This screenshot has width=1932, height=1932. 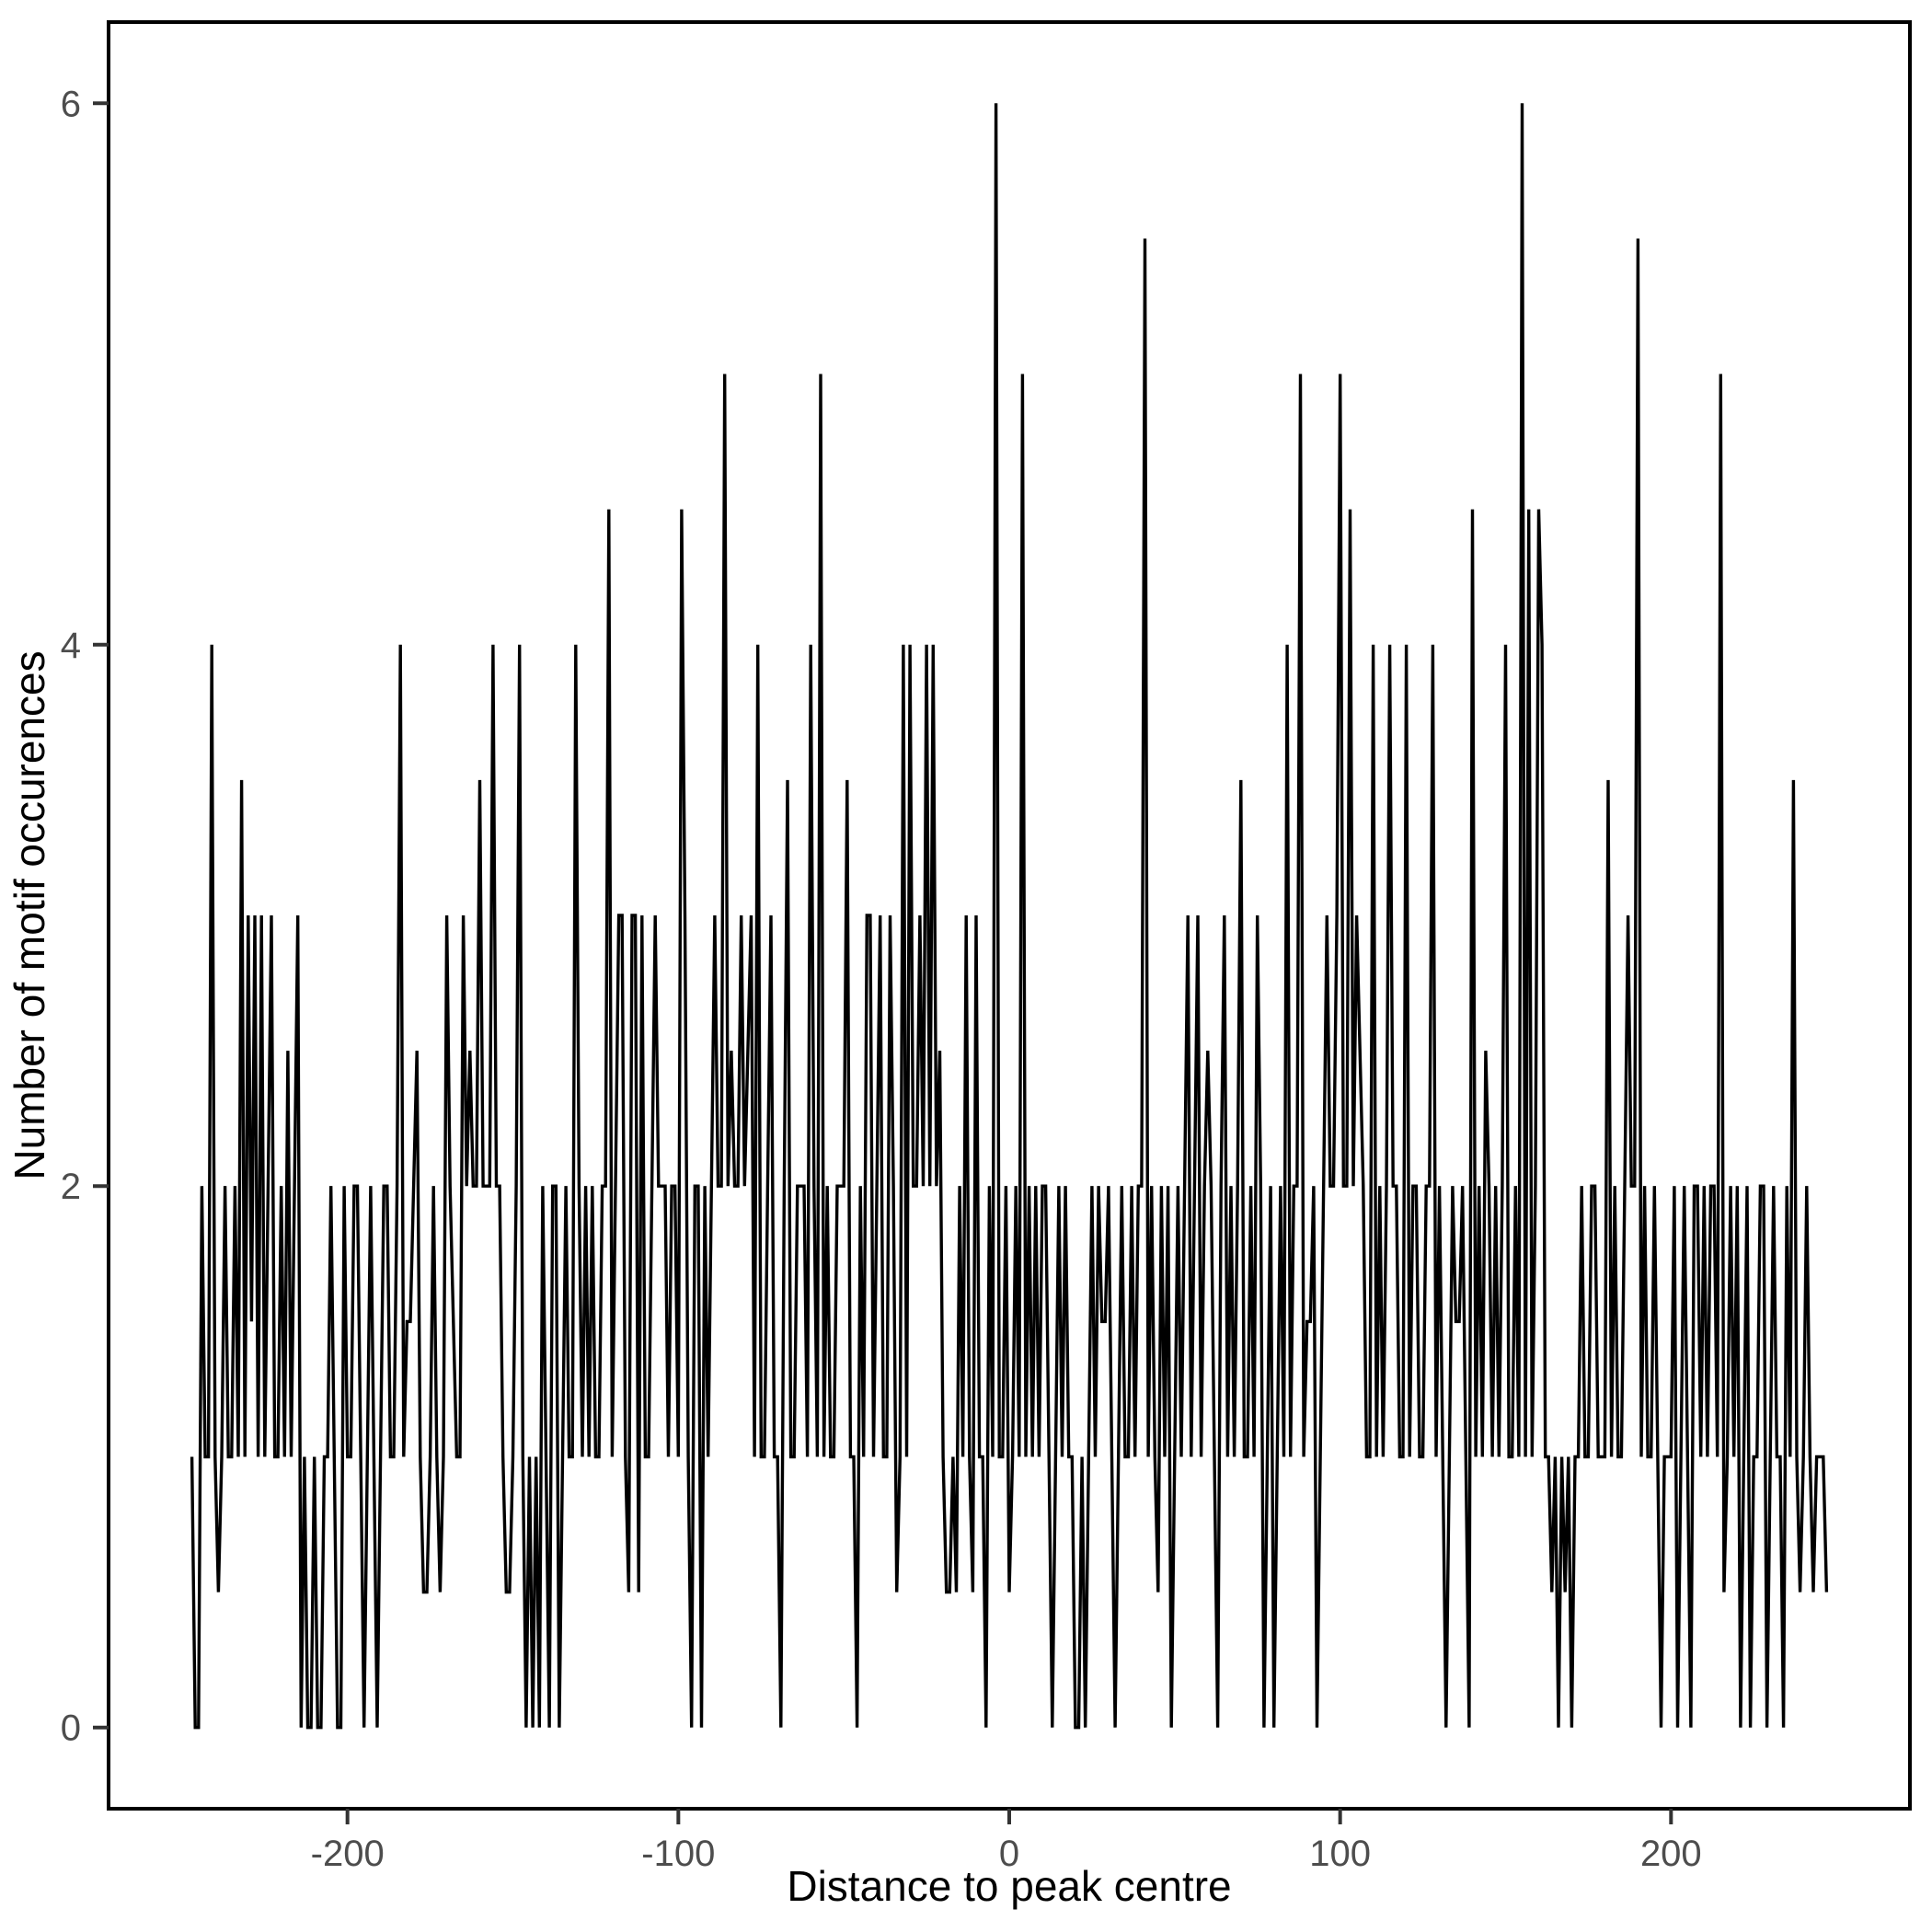 What do you see at coordinates (1009, 1886) in the screenshot?
I see `x-axis-title: Distance to peak centre` at bounding box center [1009, 1886].